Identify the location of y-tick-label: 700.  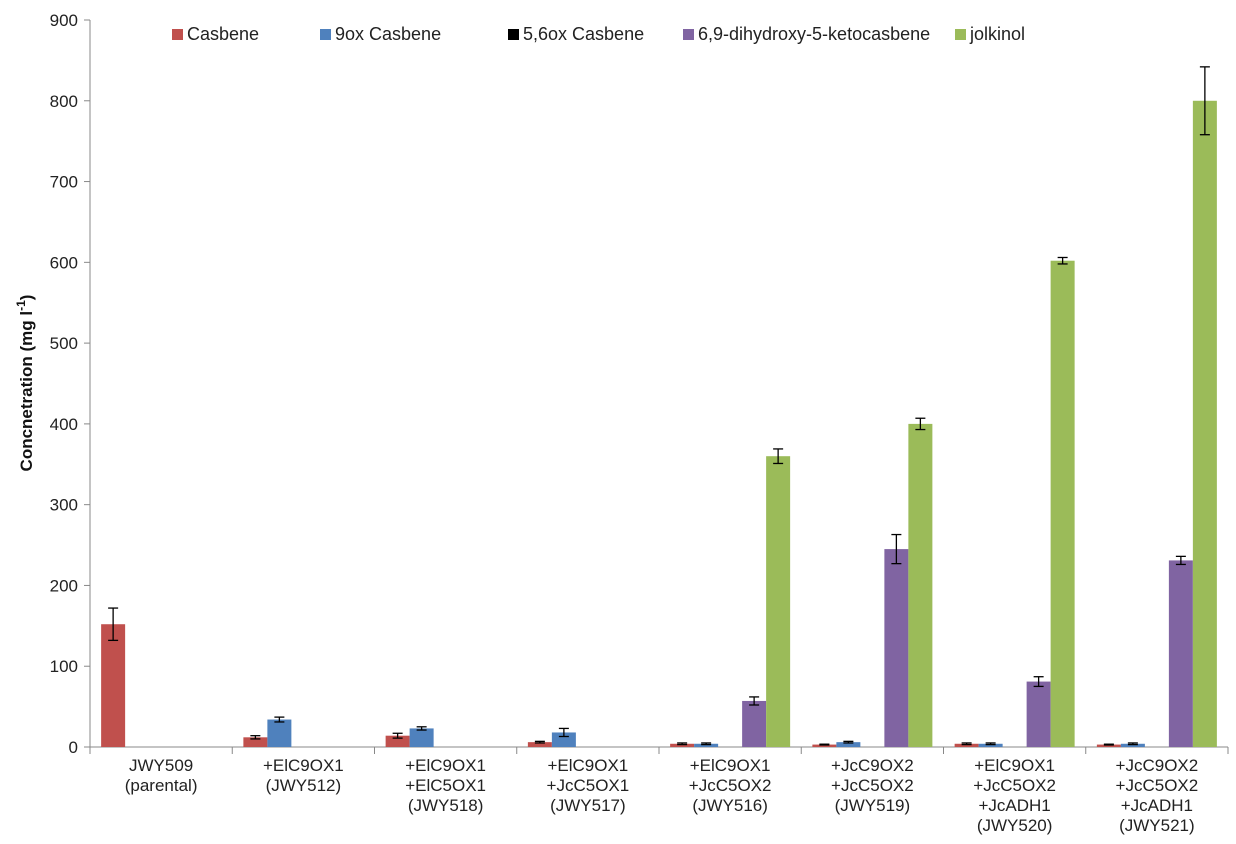
(64, 182).